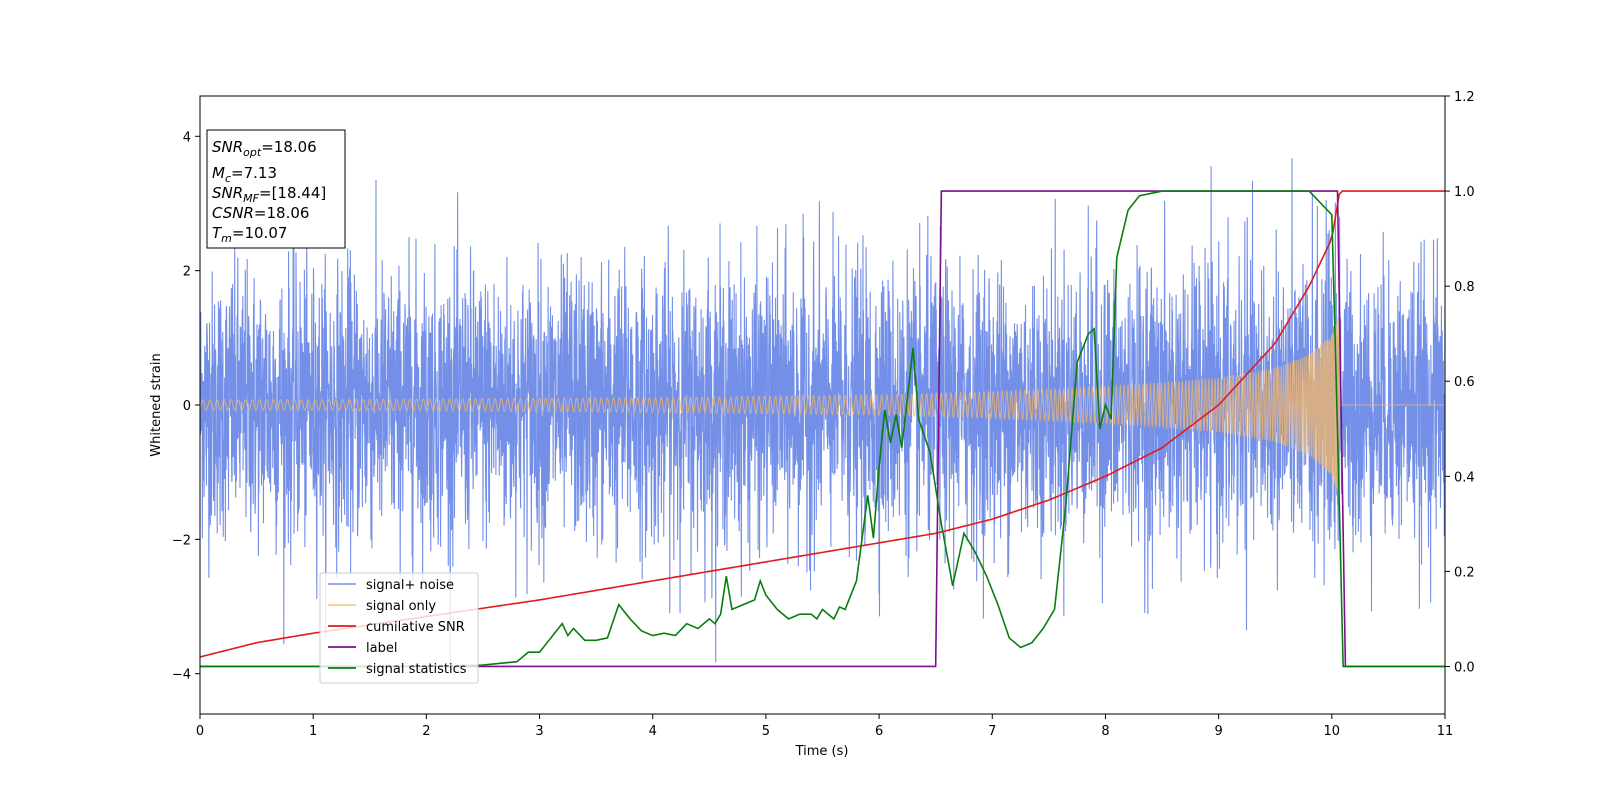 Image resolution: width=1600 pixels, height=800 pixels. I want to click on legend-frame, so click(399, 628).